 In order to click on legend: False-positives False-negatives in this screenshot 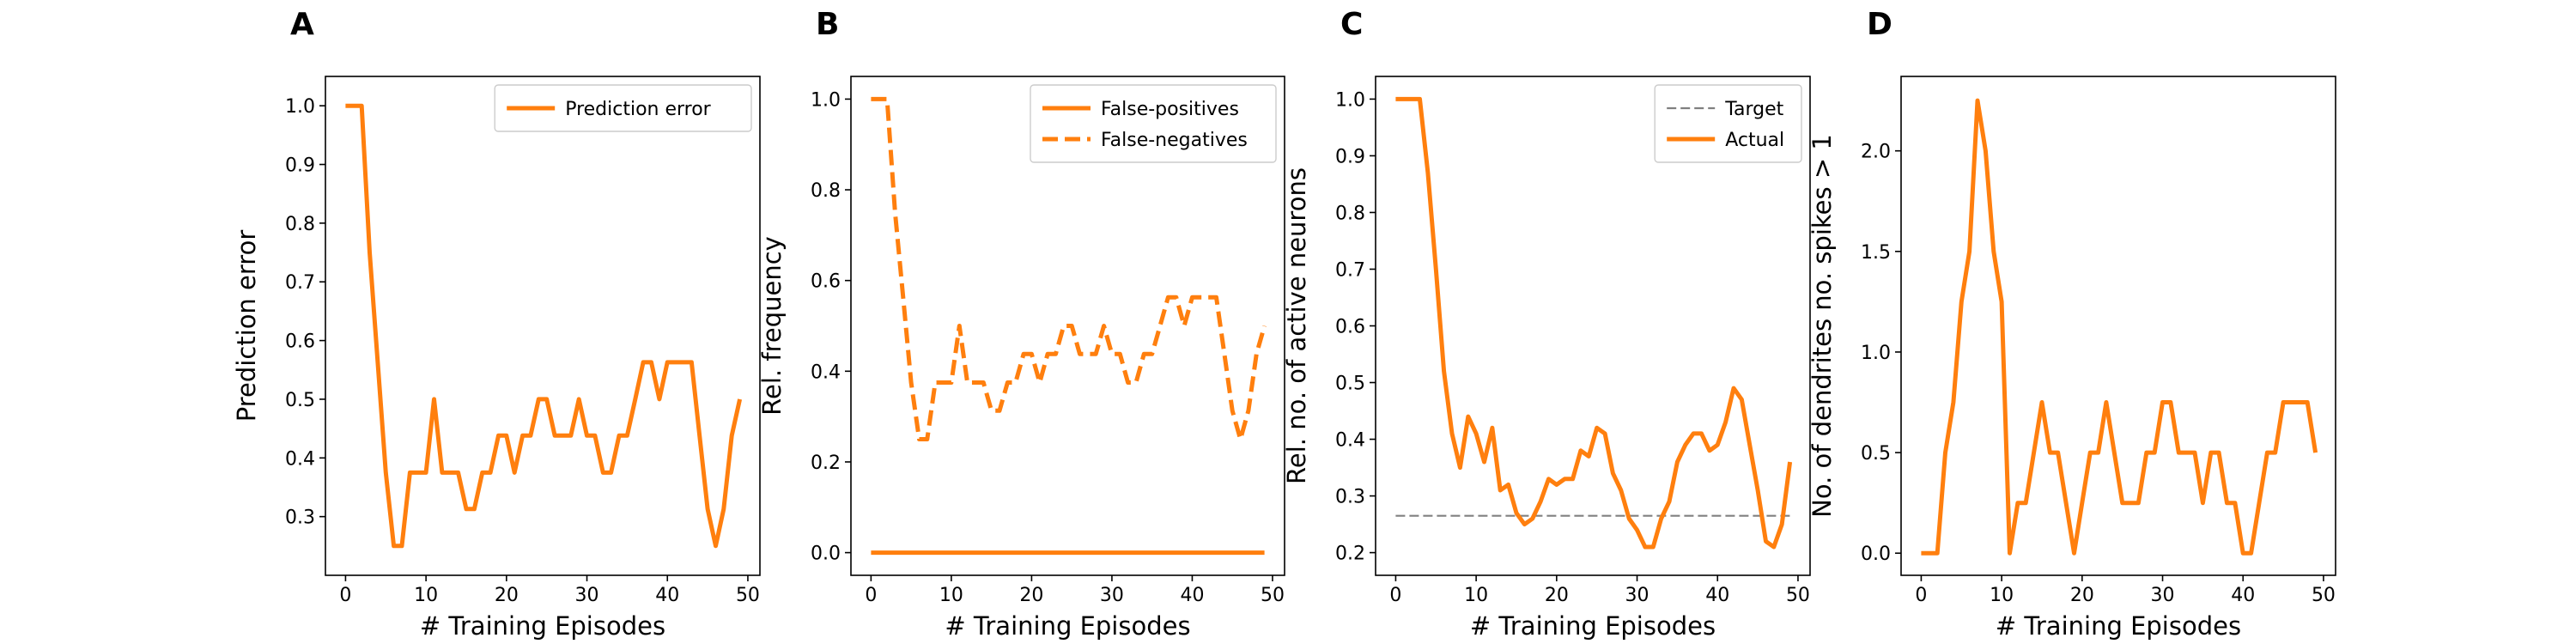, I will do `click(1153, 123)`.